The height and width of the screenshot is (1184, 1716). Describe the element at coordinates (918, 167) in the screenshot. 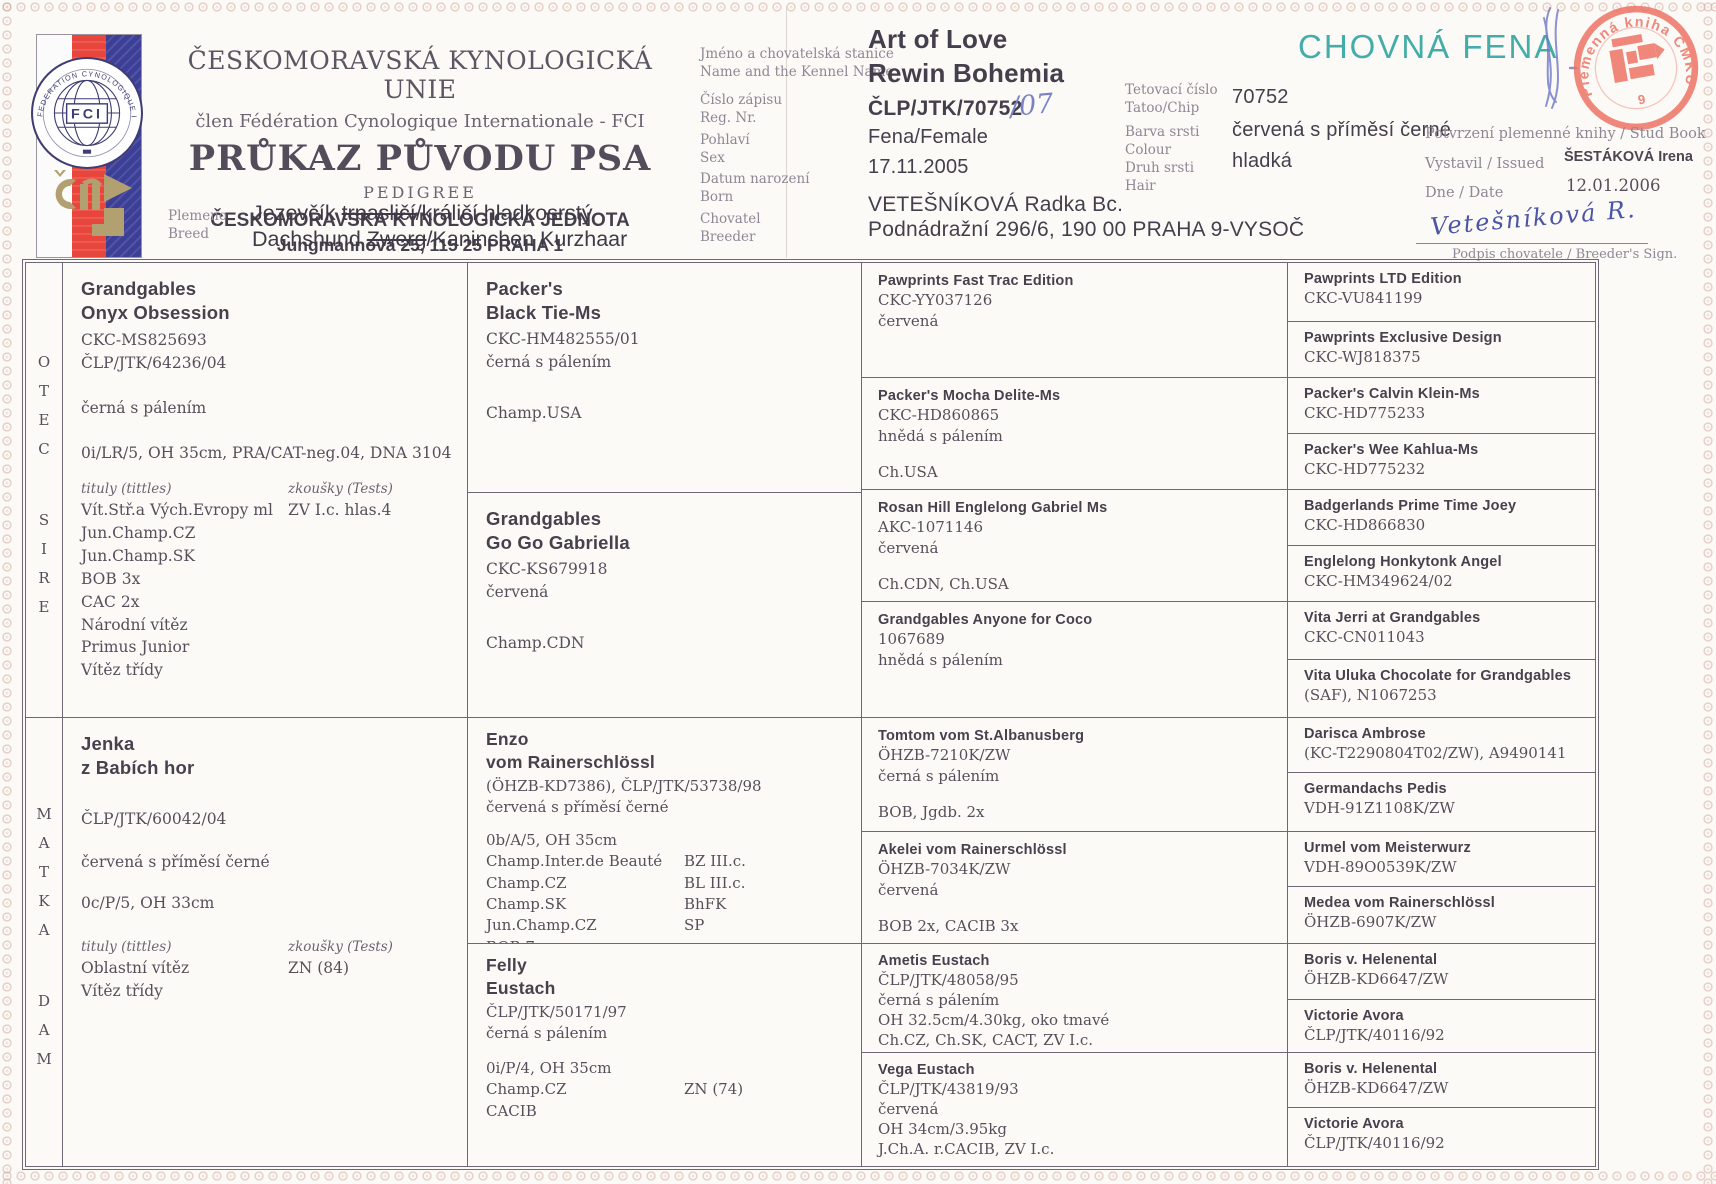

I see `born-value: 17.11.2005` at that location.